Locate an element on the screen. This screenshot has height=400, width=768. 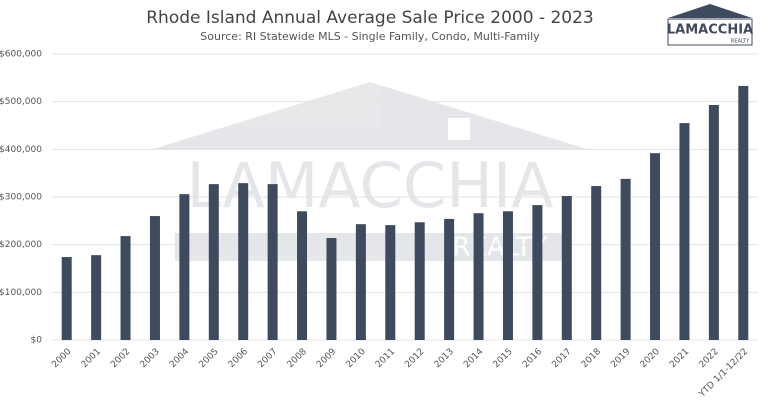
x-tick-label: 2013 is located at coordinates (444, 358).